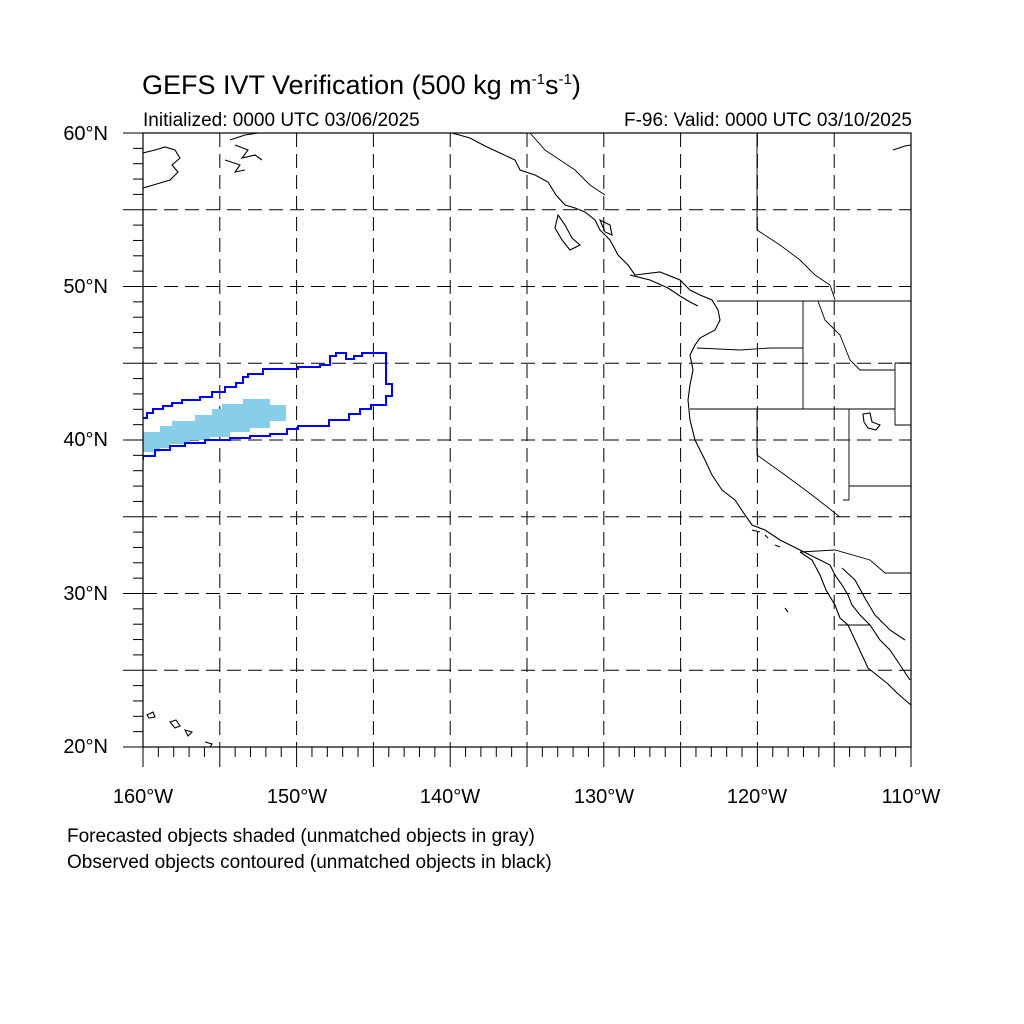 This screenshot has width=1024, height=1024. What do you see at coordinates (757, 797) in the screenshot?
I see `lon-label-120w: 120°W` at bounding box center [757, 797].